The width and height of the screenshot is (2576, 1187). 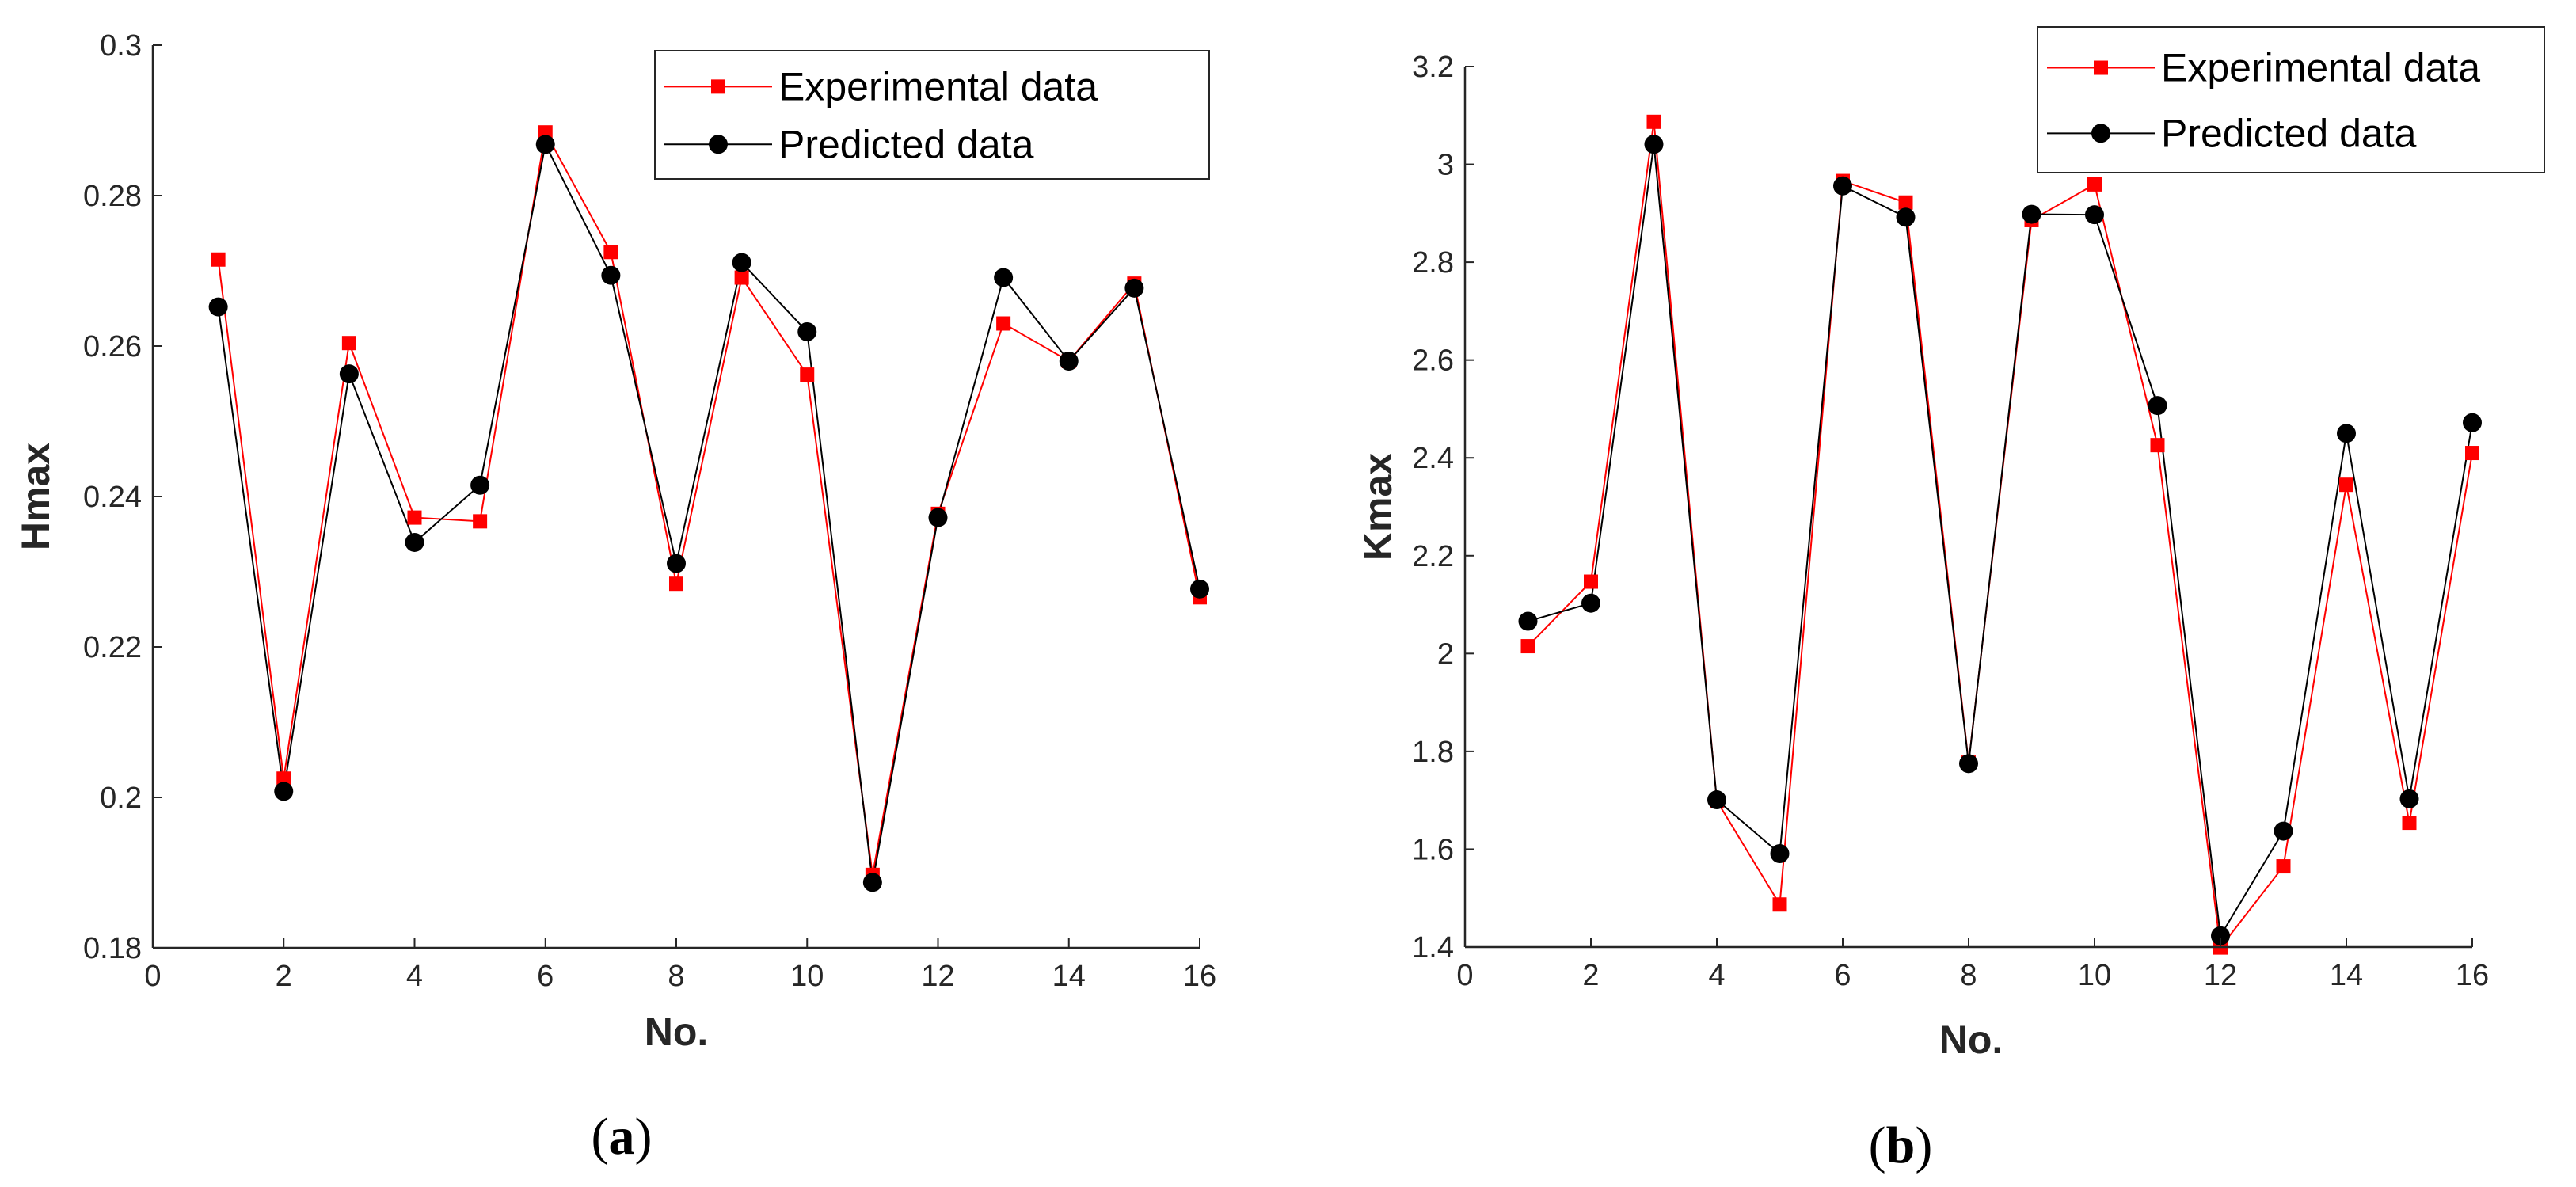 I want to click on panel-label: (b), so click(x=1901, y=1145).